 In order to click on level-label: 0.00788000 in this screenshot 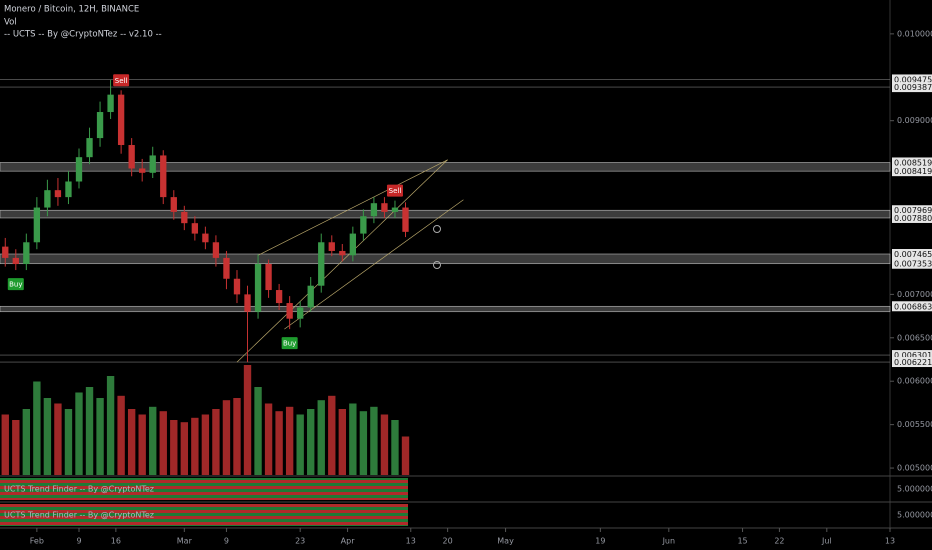, I will do `click(913, 218)`.